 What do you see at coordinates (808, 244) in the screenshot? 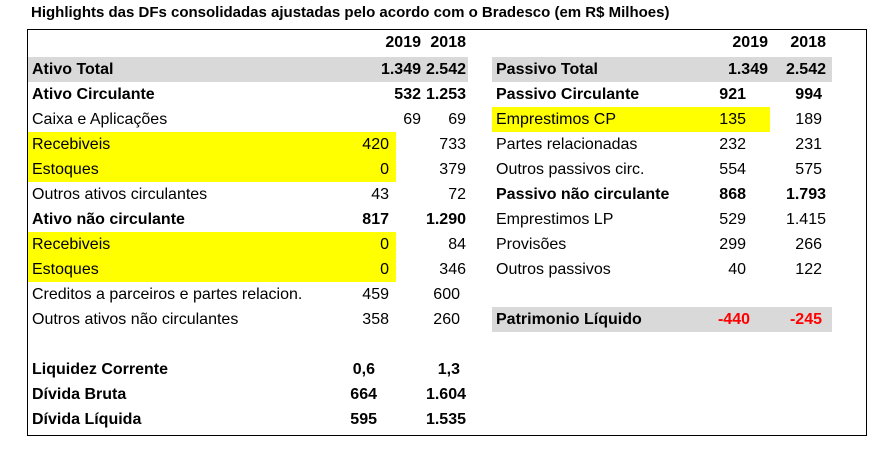
I see `value-2018: 266` at bounding box center [808, 244].